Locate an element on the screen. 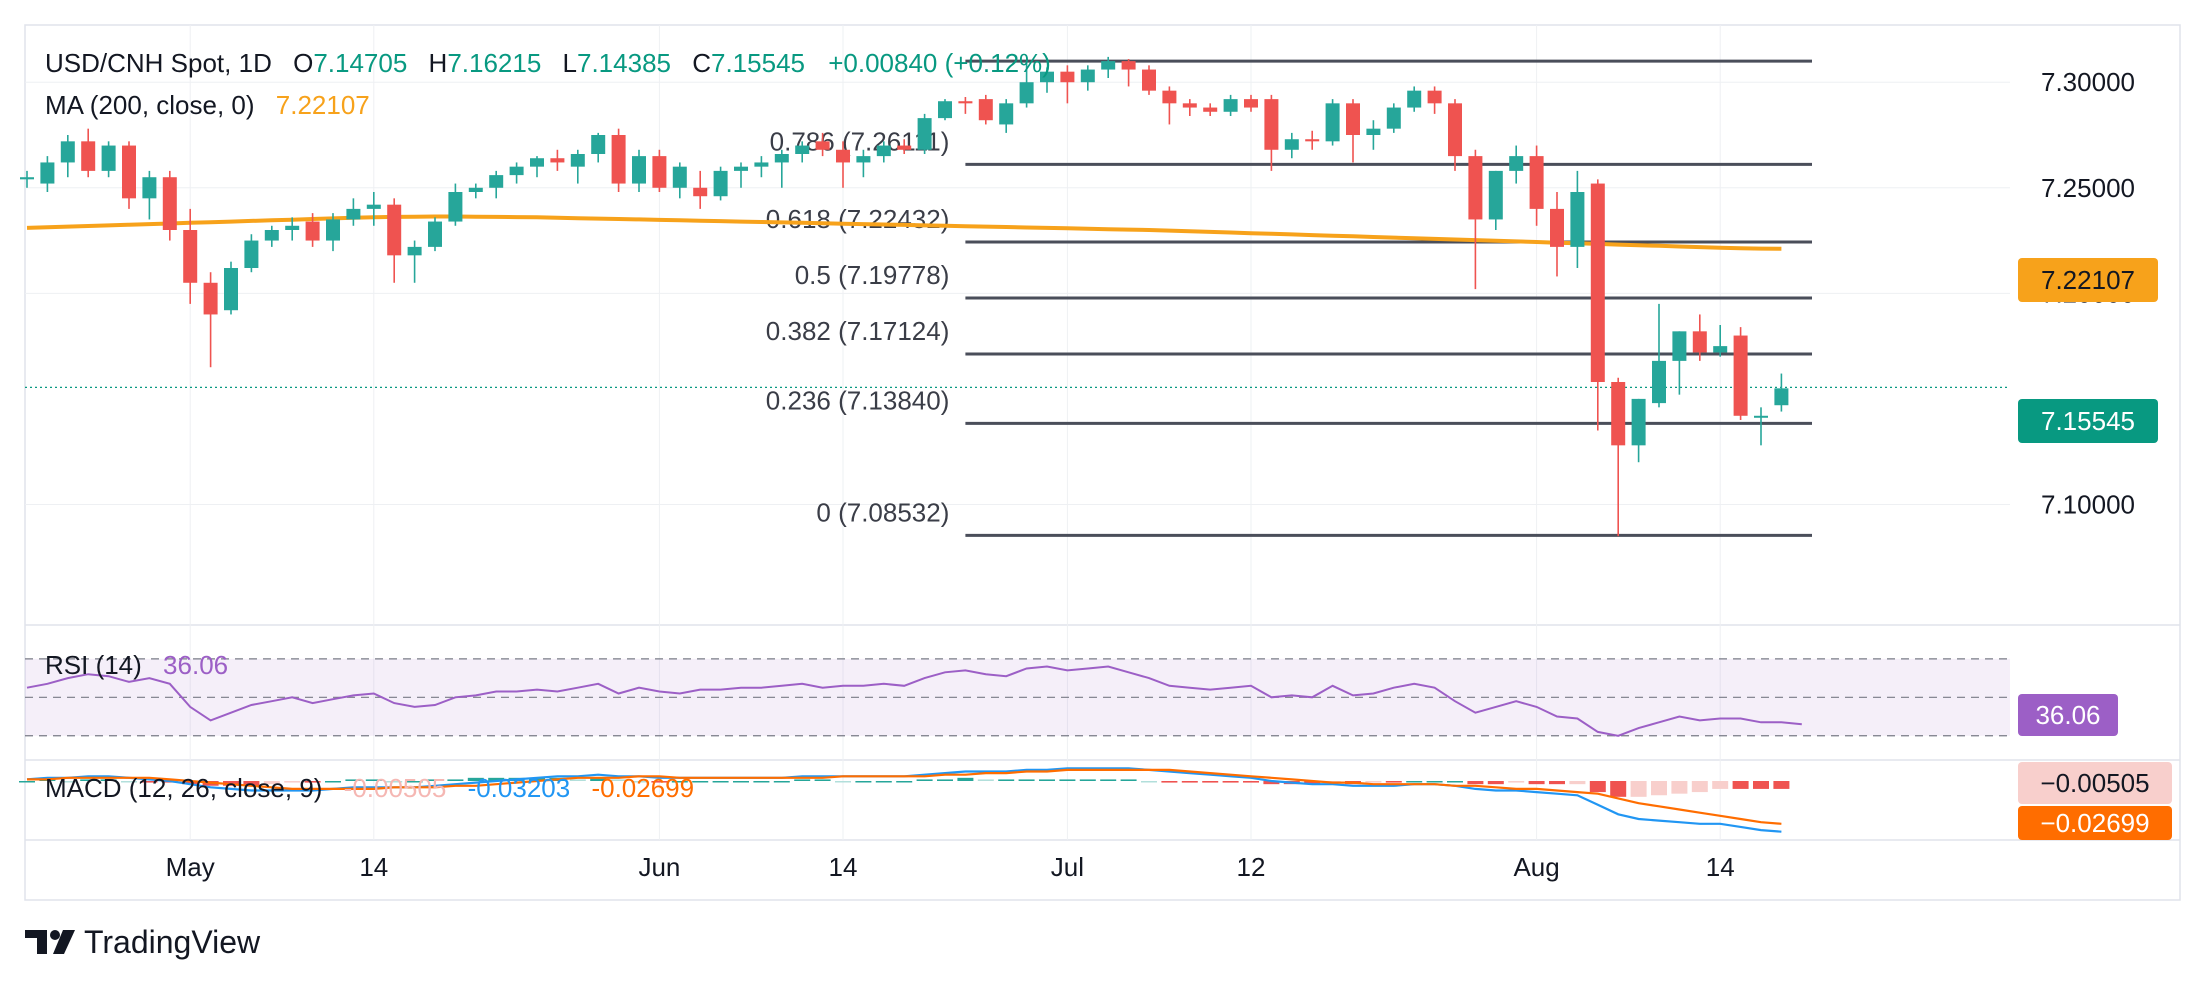 The image size is (2205, 992). macd-line-value: -0.03203 is located at coordinates (519, 788).